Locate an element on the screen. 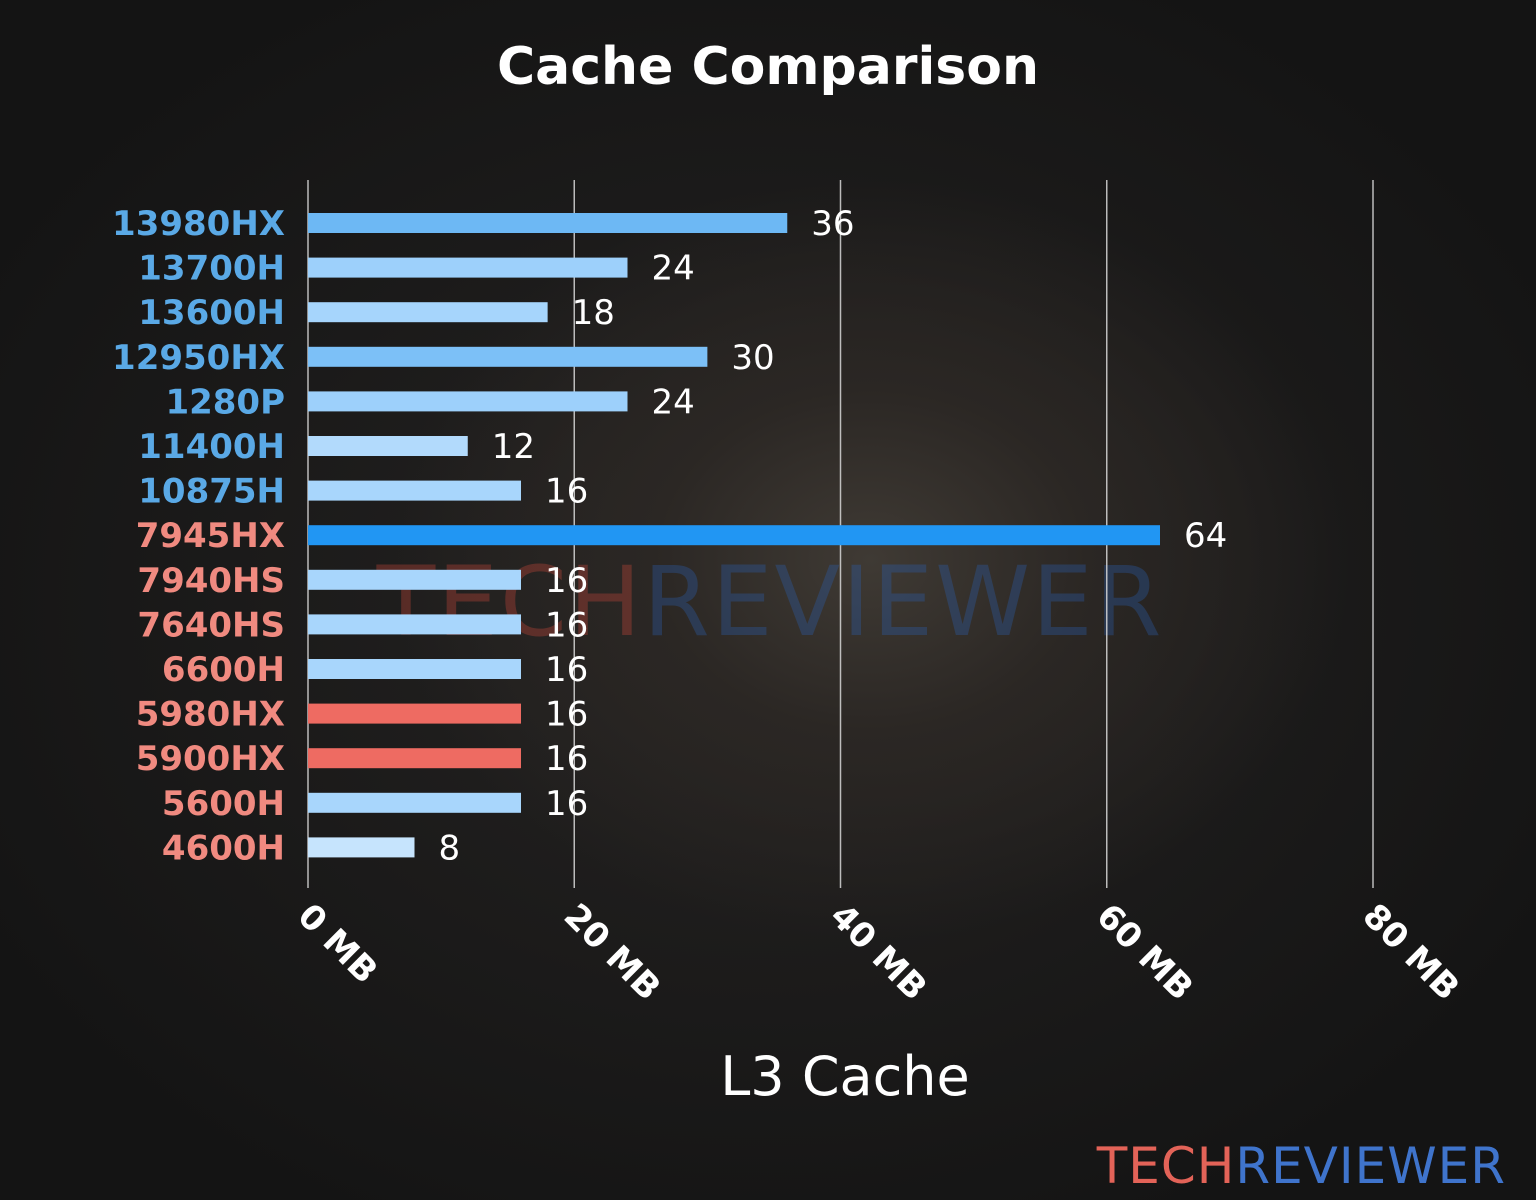 The height and width of the screenshot is (1200, 1536). category-label: 7940HS is located at coordinates (211, 581).